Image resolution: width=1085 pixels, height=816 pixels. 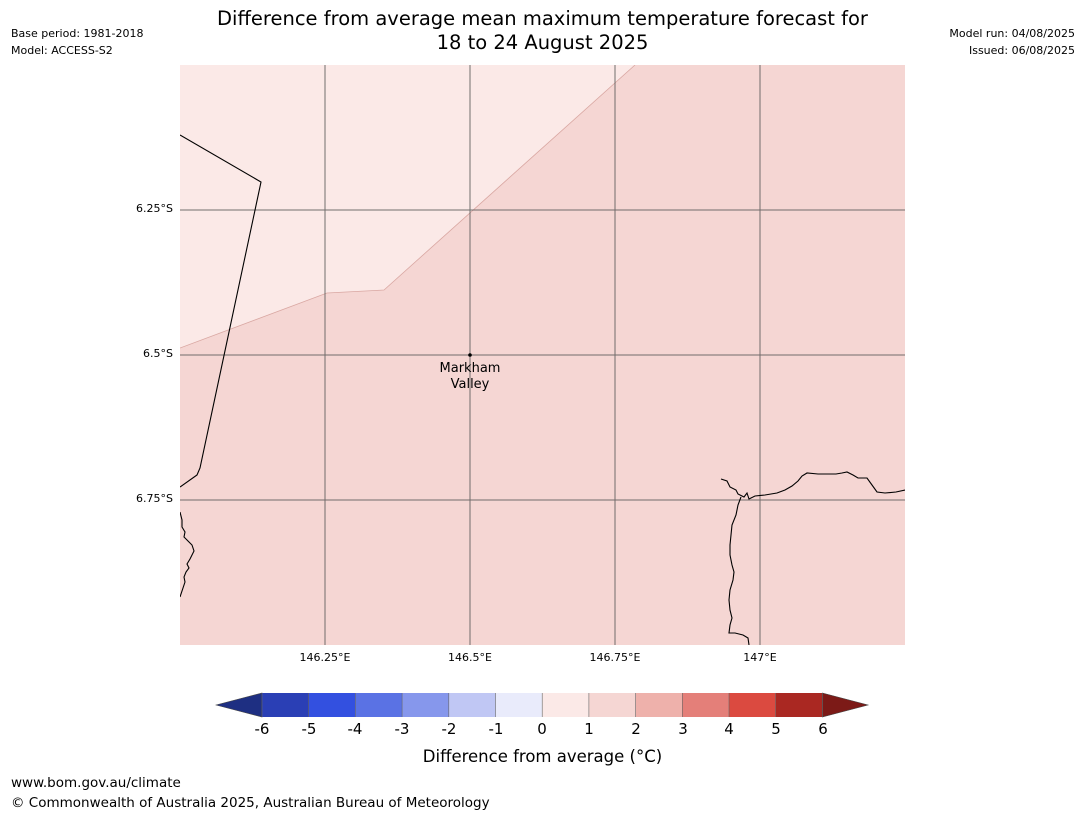 I want to click on location-label-line-1: Markham, so click(x=470, y=368).